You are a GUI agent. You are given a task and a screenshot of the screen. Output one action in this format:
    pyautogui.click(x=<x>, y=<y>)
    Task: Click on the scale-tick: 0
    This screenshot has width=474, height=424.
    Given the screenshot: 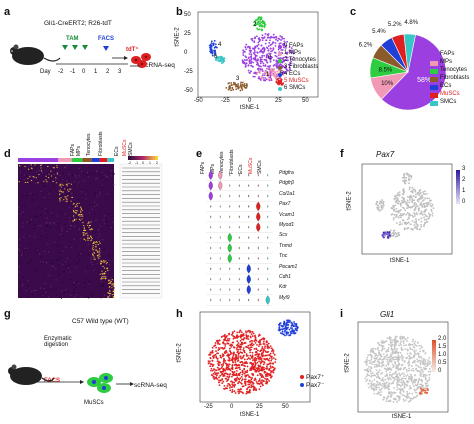 What is the action you would take?
    pyautogui.click(x=464, y=202)
    